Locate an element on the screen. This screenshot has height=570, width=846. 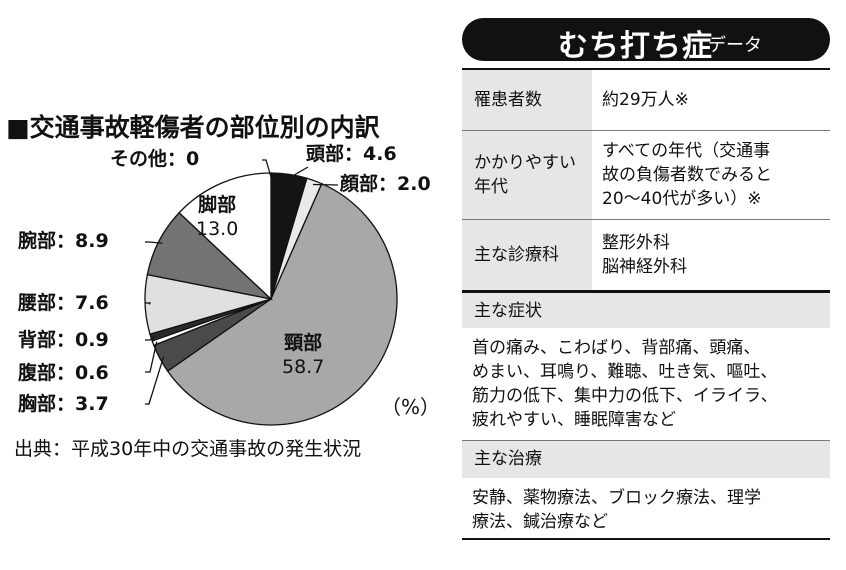
panel-bottom-rule is located at coordinates (646, 539).